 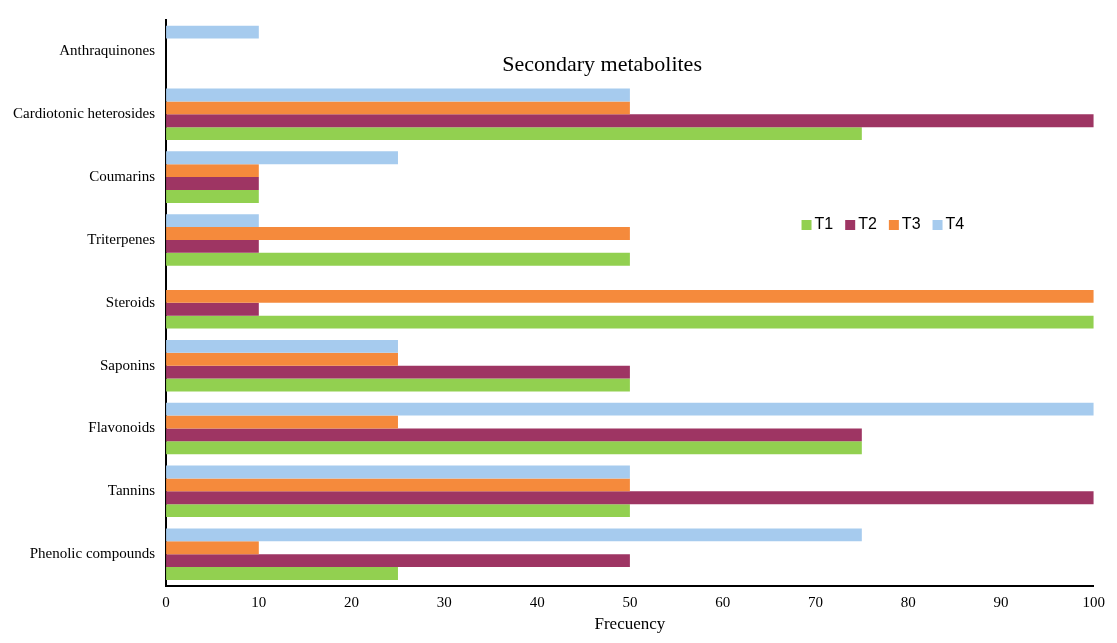 I want to click on legend-label: T4, so click(x=955, y=224).